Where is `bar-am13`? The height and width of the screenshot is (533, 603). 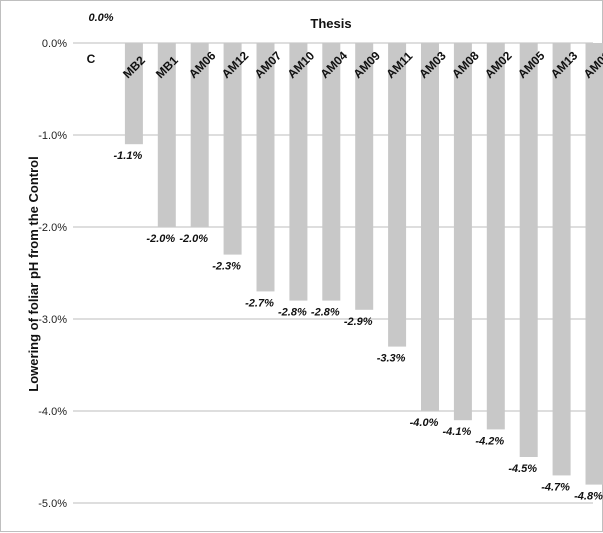
bar-am13 is located at coordinates (562, 259).